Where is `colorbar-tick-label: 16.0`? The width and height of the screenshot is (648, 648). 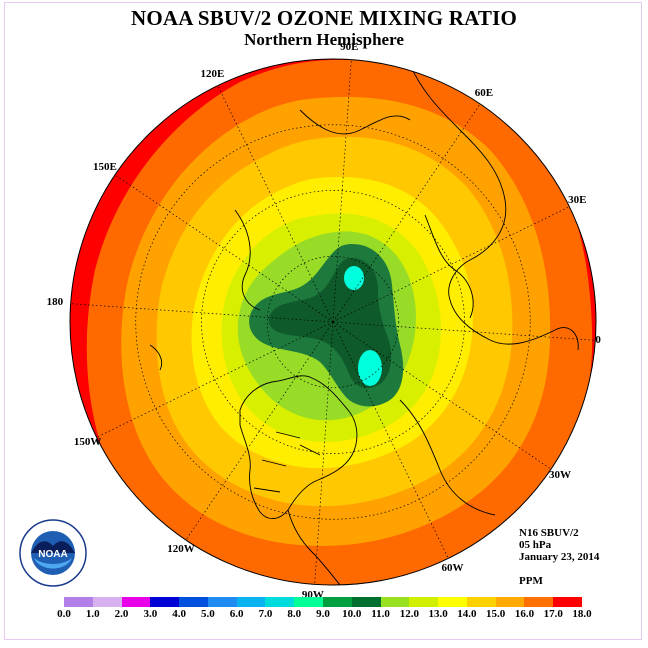 colorbar-tick-label: 16.0 is located at coordinates (524, 614).